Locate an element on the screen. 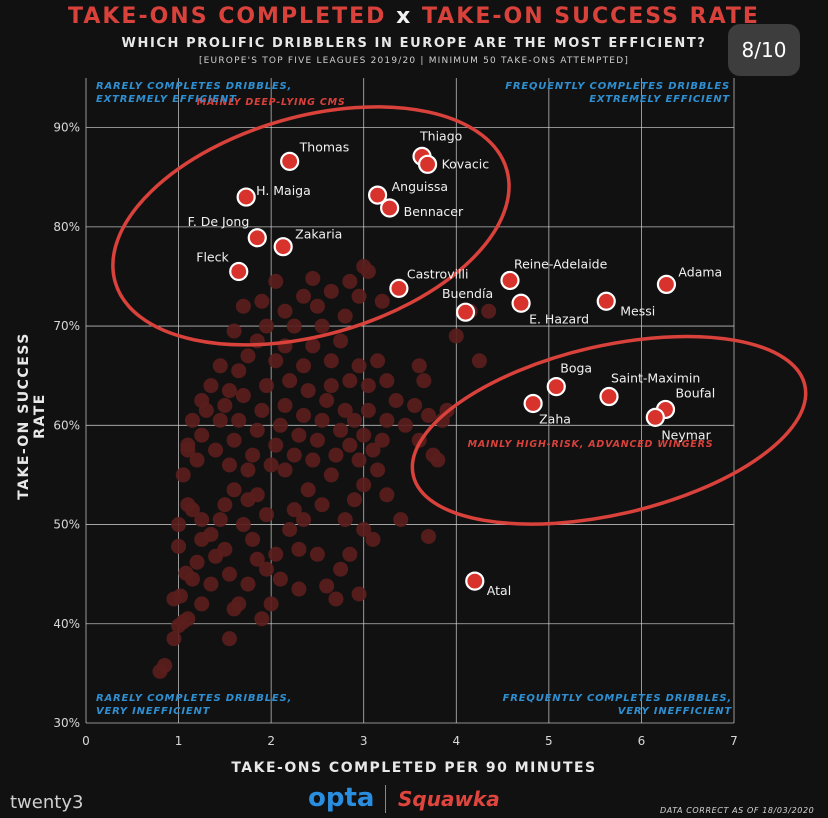 This screenshot has height=818, width=828. y-tick-label: 60% is located at coordinates (66, 425).